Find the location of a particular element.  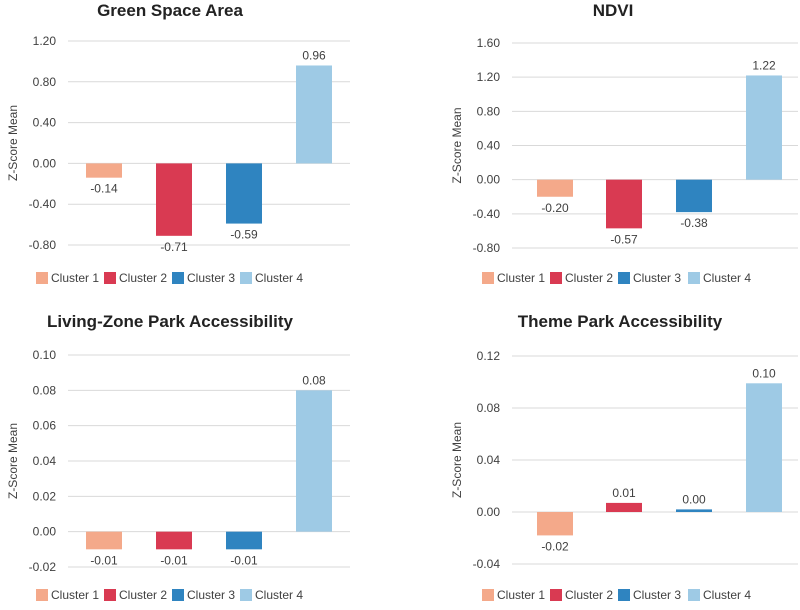

y-tick-label: 0.10 is located at coordinates (45, 355).